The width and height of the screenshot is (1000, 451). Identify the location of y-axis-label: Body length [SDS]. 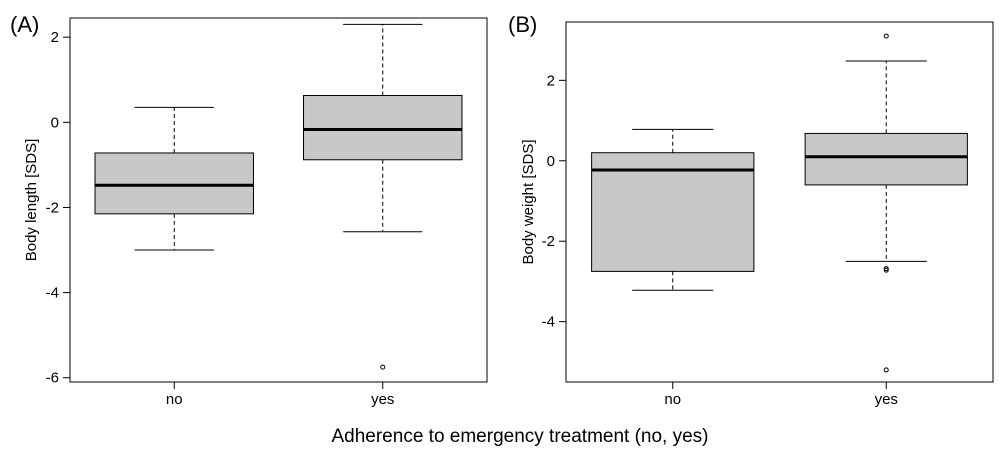
(31, 200).